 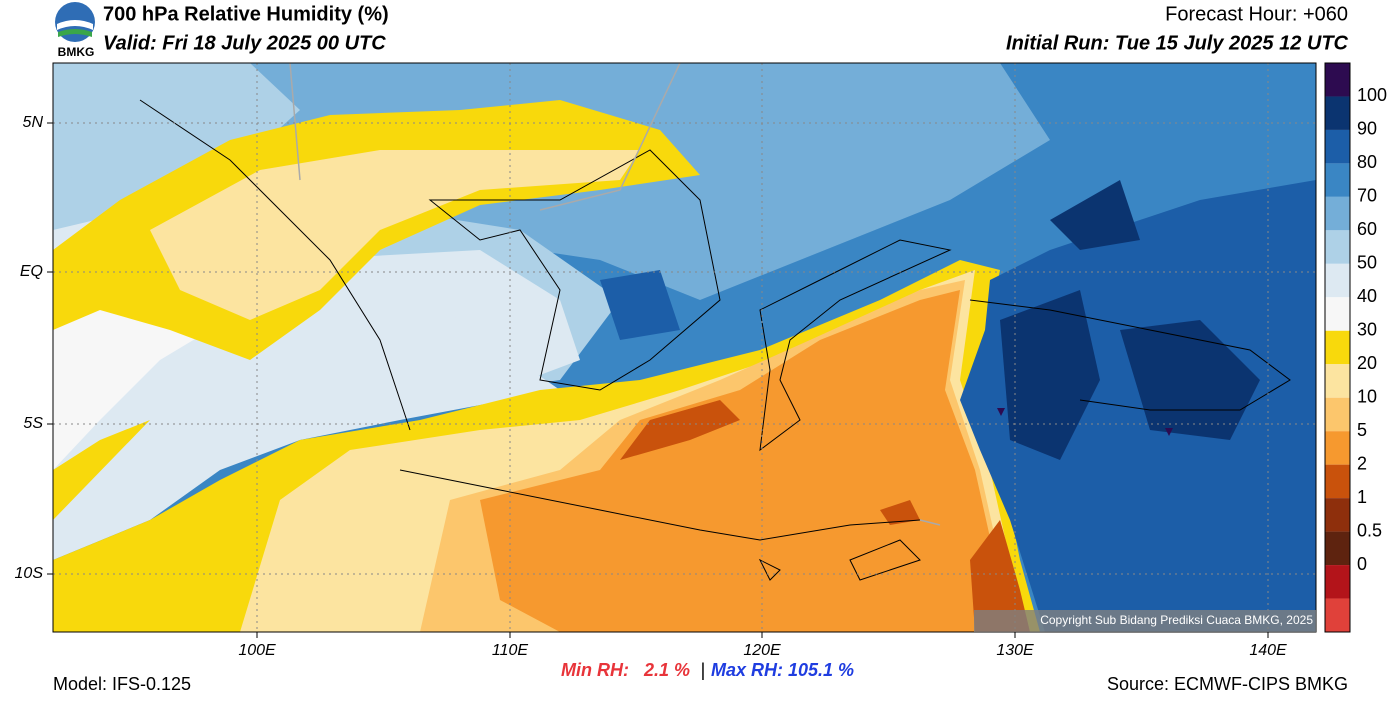 I want to click on colorbar-label: 0, so click(x=1362, y=564).